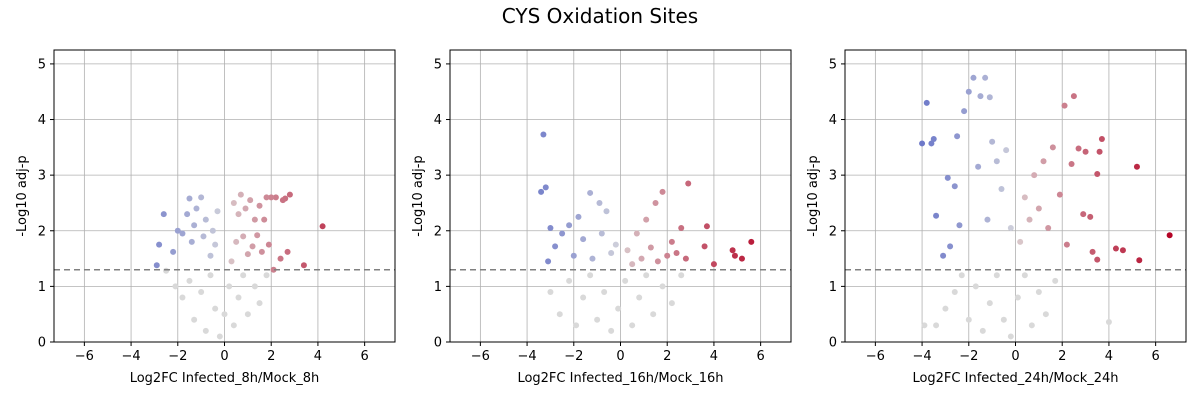 This screenshot has width=1200, height=400. I want to click on y-tick-label: 5, so click(42, 64).